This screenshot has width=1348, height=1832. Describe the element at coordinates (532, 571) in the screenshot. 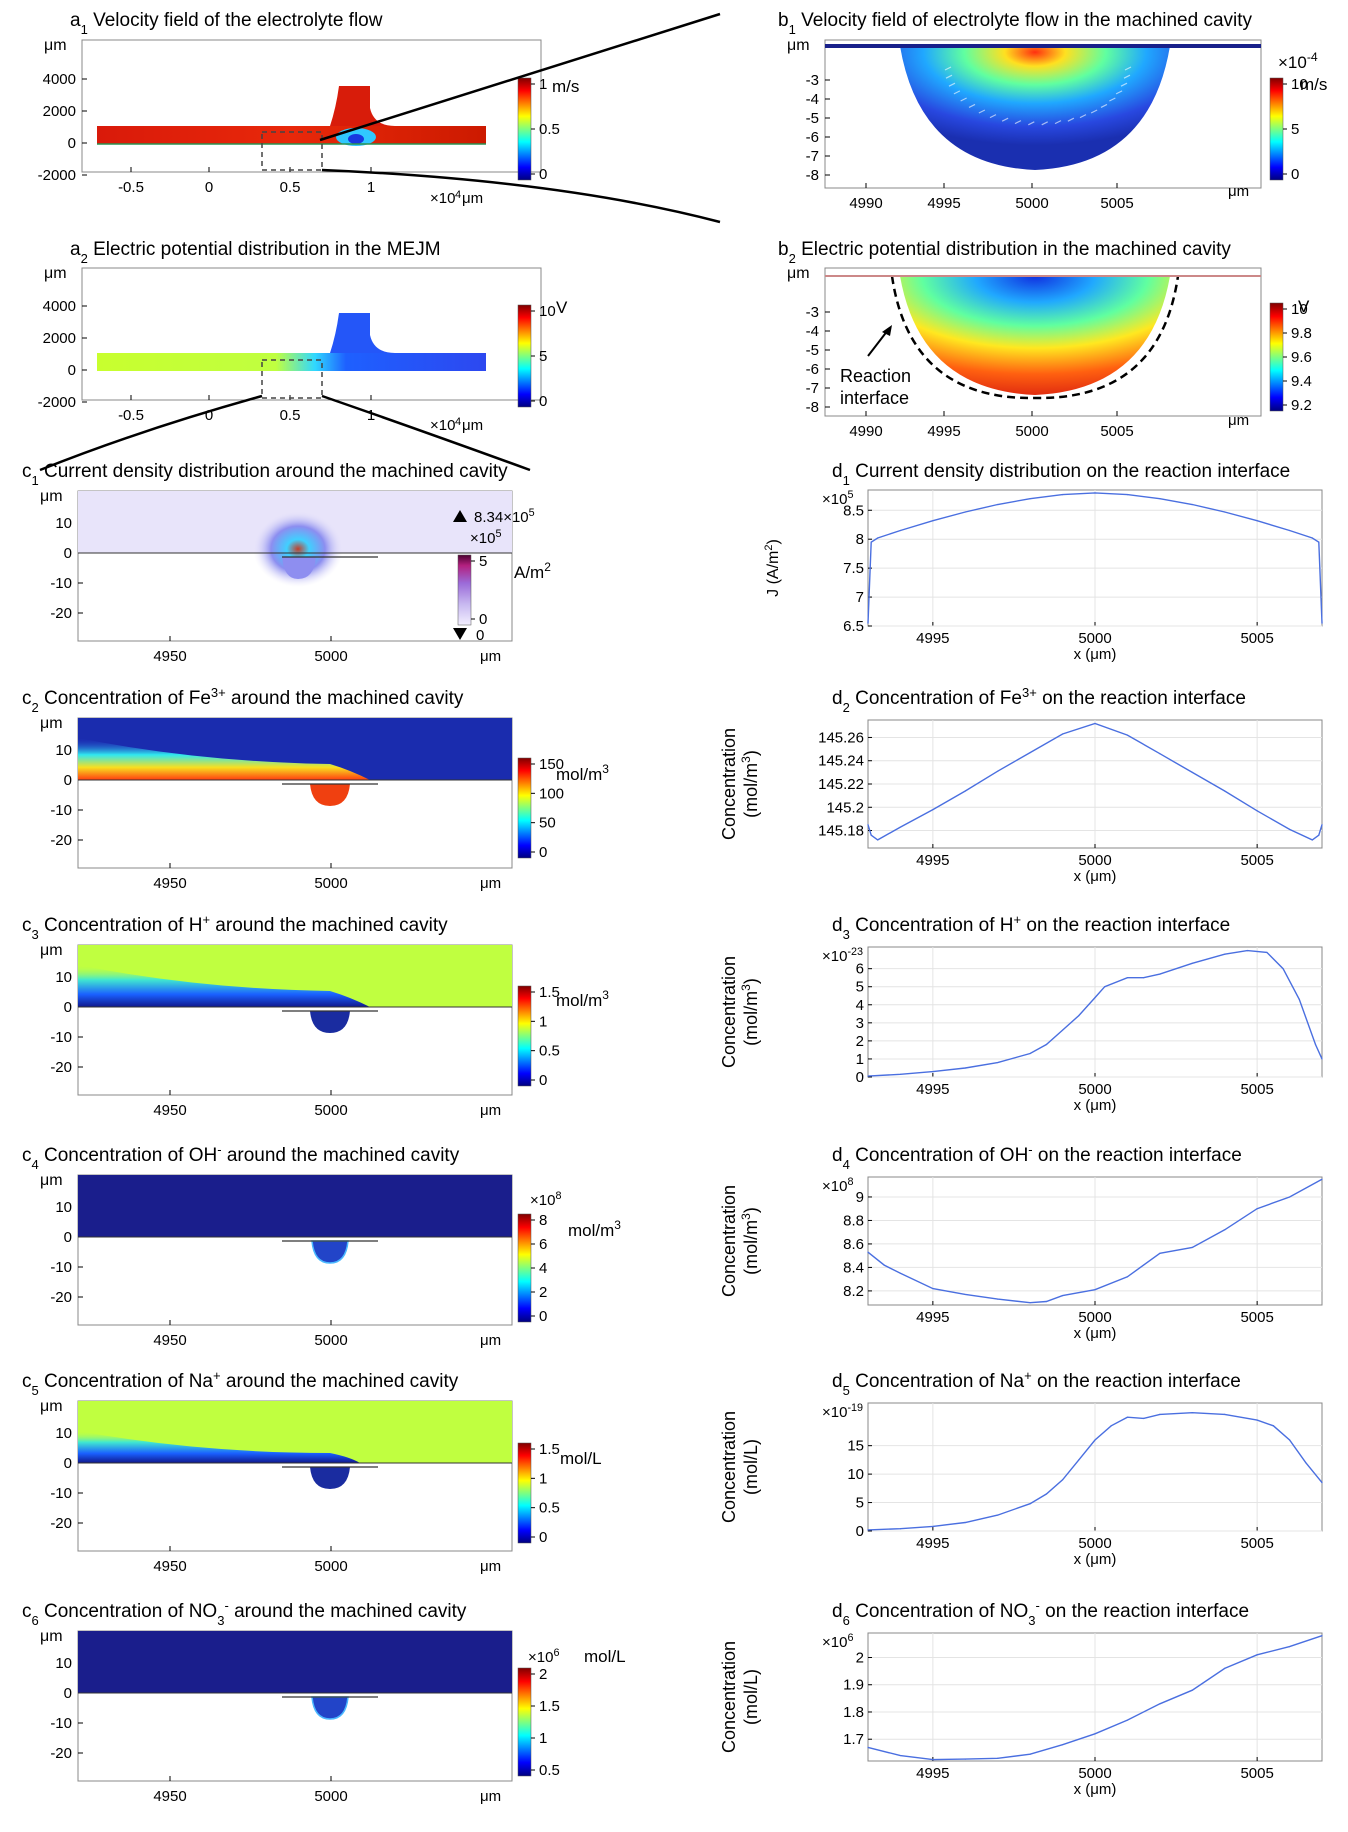

I see `colorbar-unit: A/m2` at that location.